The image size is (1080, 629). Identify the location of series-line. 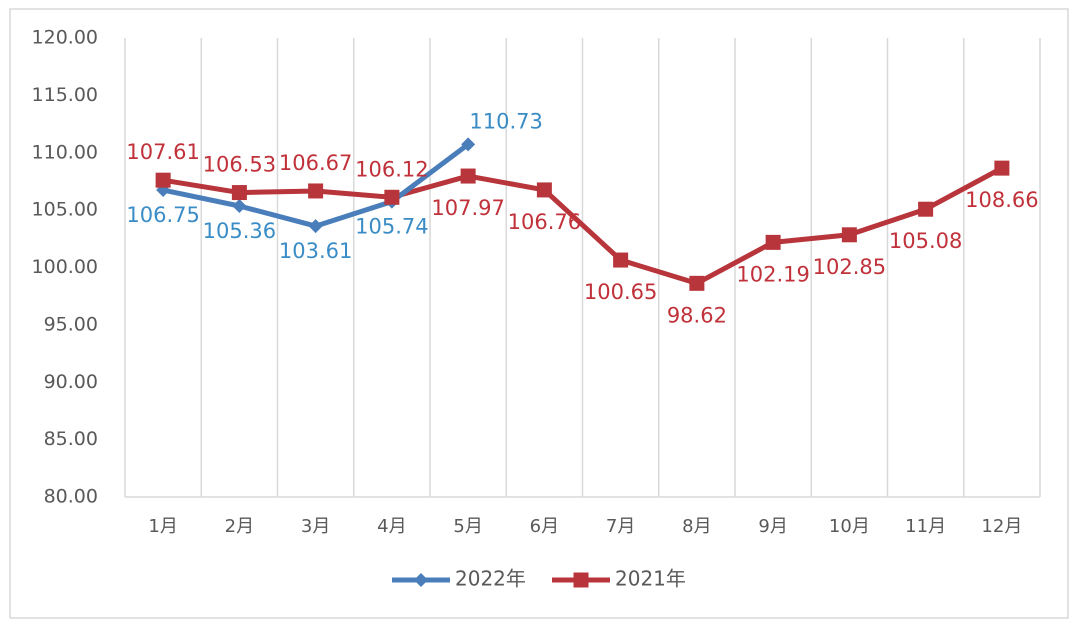
(583, 225).